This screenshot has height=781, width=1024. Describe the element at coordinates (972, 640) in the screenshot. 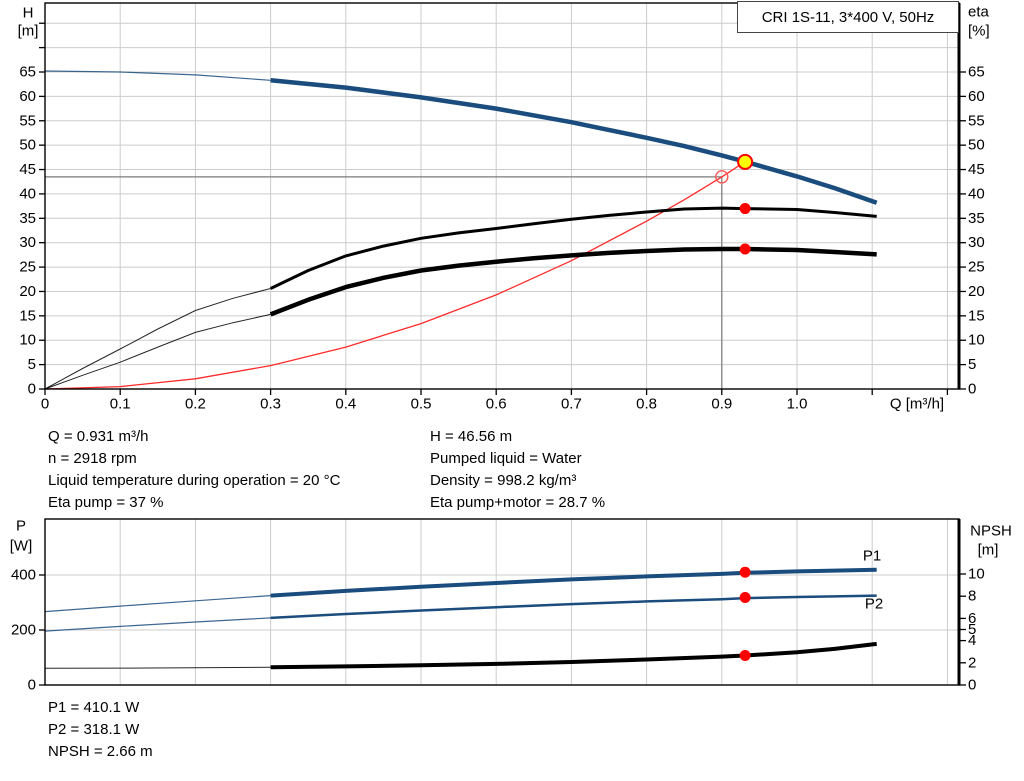

I see `svg-text: 4` at that location.